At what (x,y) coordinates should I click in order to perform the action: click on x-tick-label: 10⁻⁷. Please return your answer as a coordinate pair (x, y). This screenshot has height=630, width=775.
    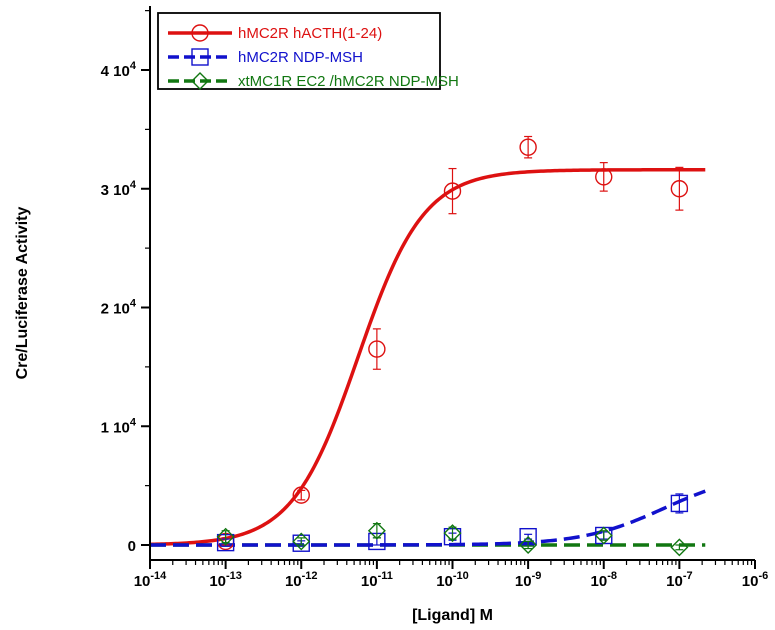
    Looking at the image, I should click on (679, 580).